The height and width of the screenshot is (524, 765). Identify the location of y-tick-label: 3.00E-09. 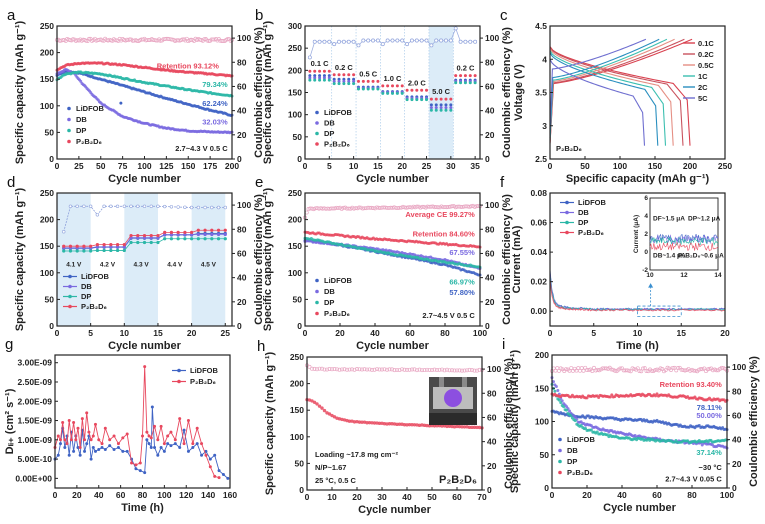
(35, 363).